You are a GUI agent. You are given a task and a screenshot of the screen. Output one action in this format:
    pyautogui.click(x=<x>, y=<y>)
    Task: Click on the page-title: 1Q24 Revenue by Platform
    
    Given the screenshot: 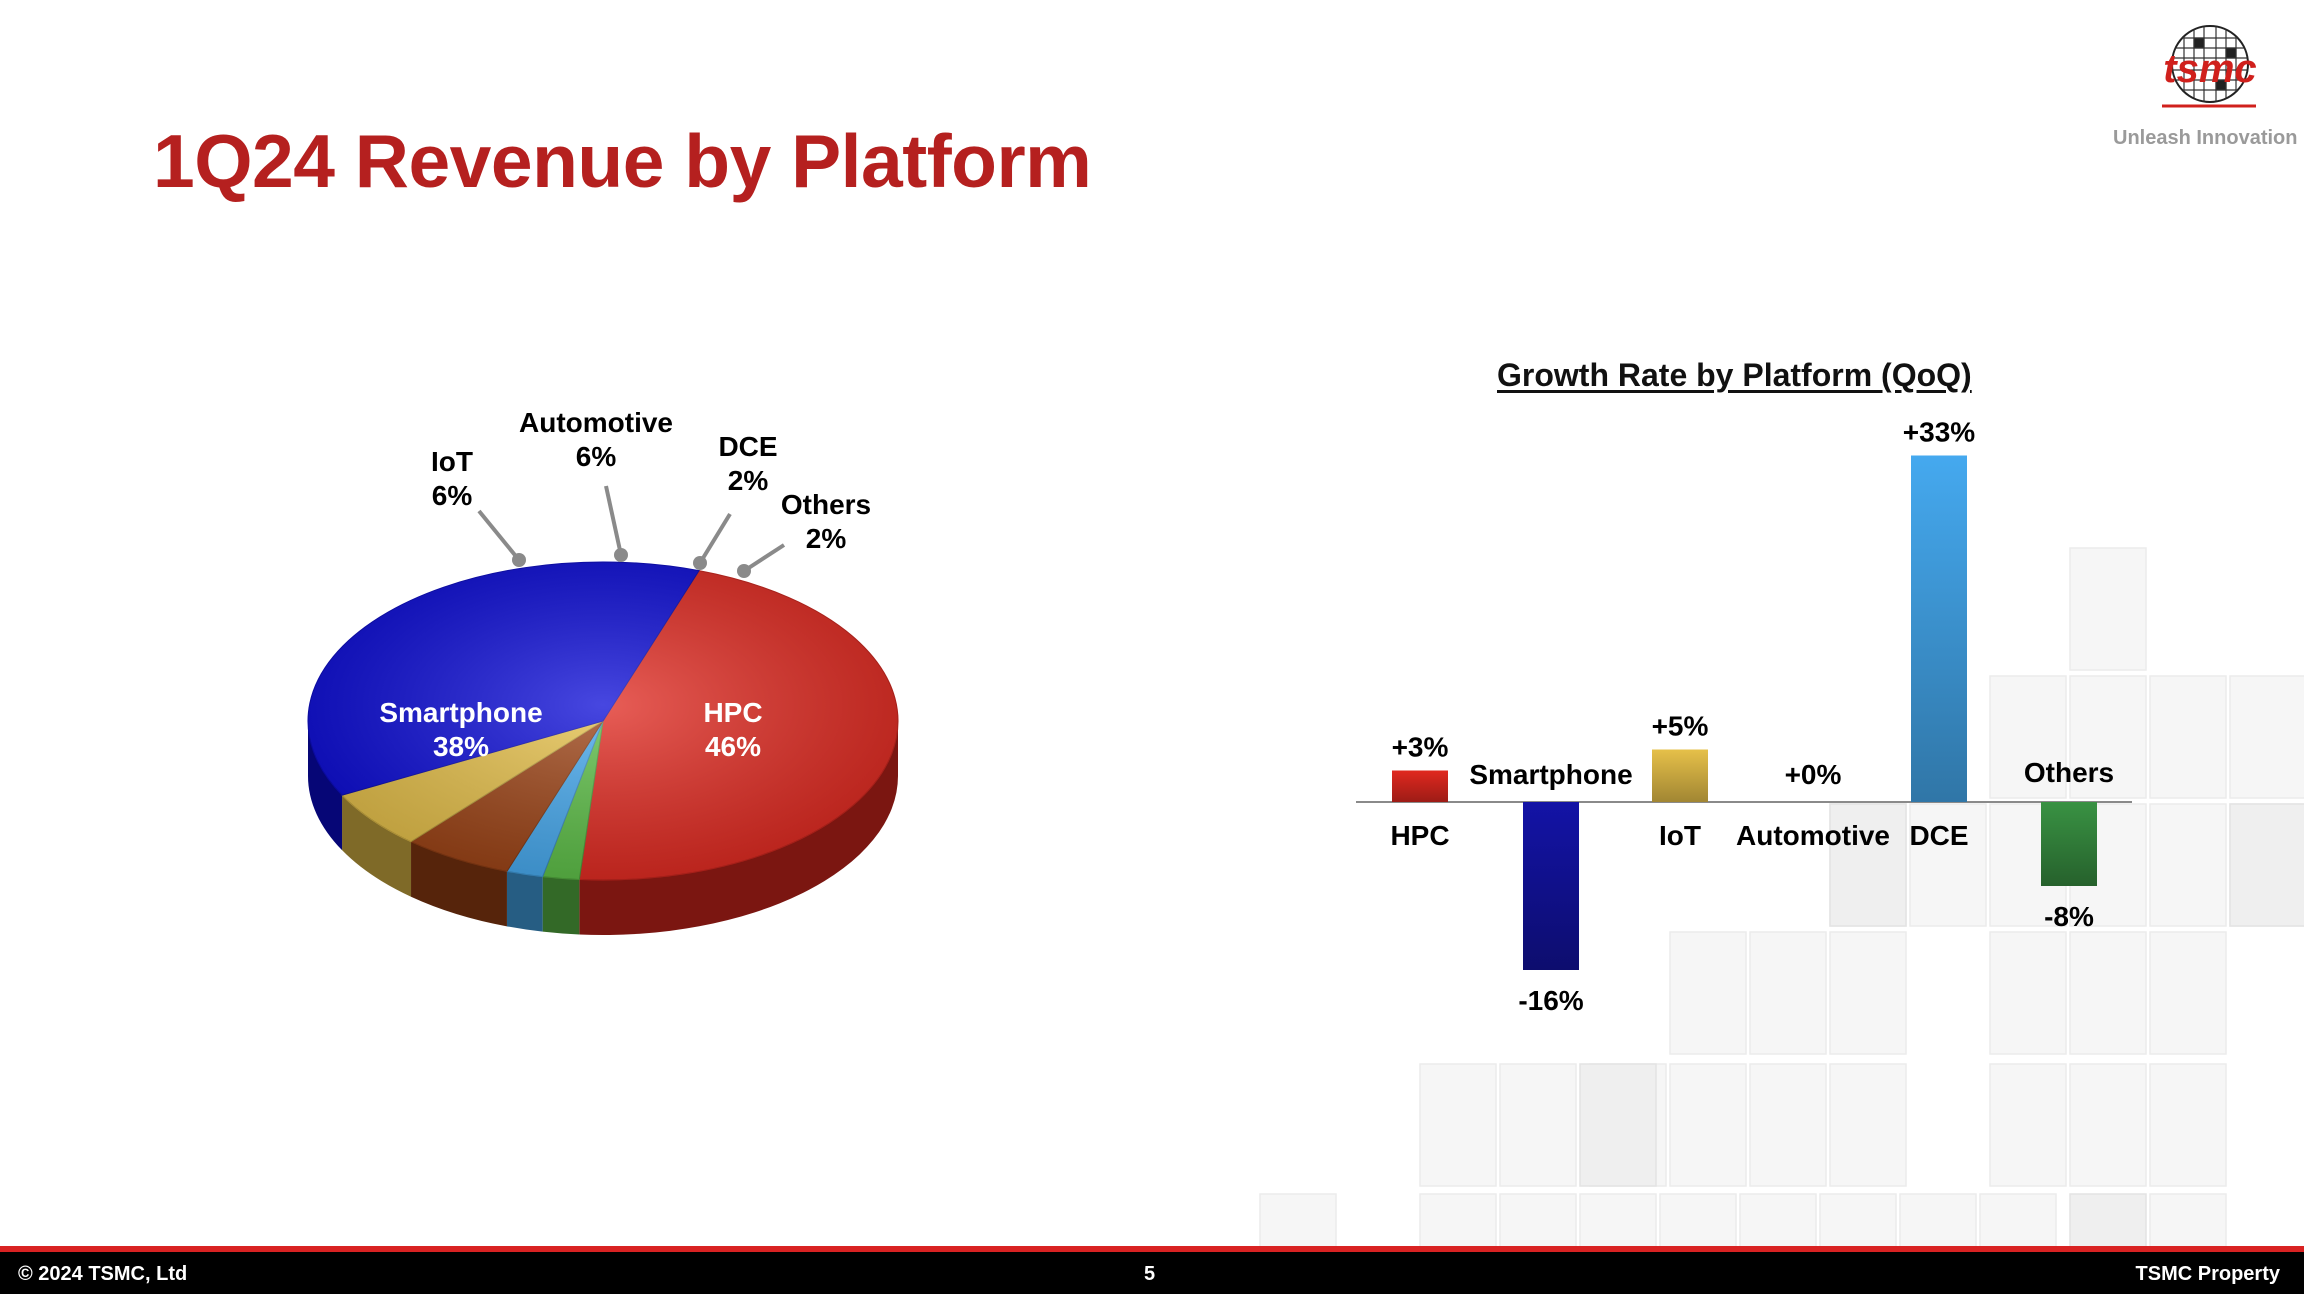 What is the action you would take?
    pyautogui.click(x=622, y=161)
    